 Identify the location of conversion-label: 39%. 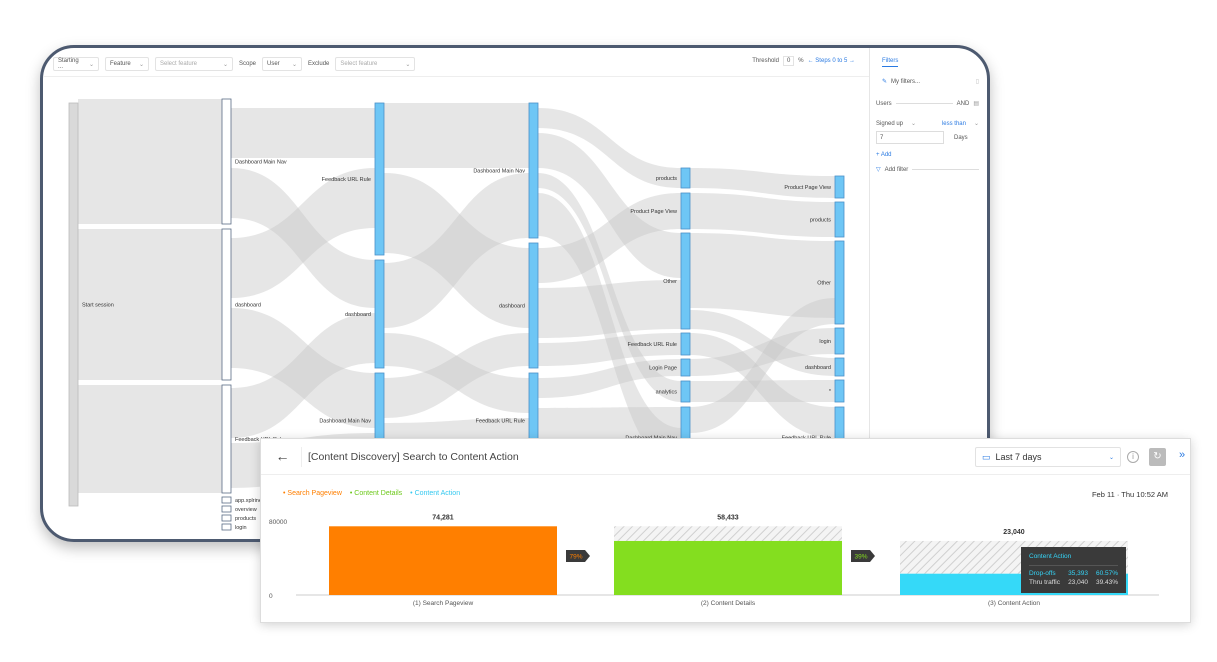
(860, 557).